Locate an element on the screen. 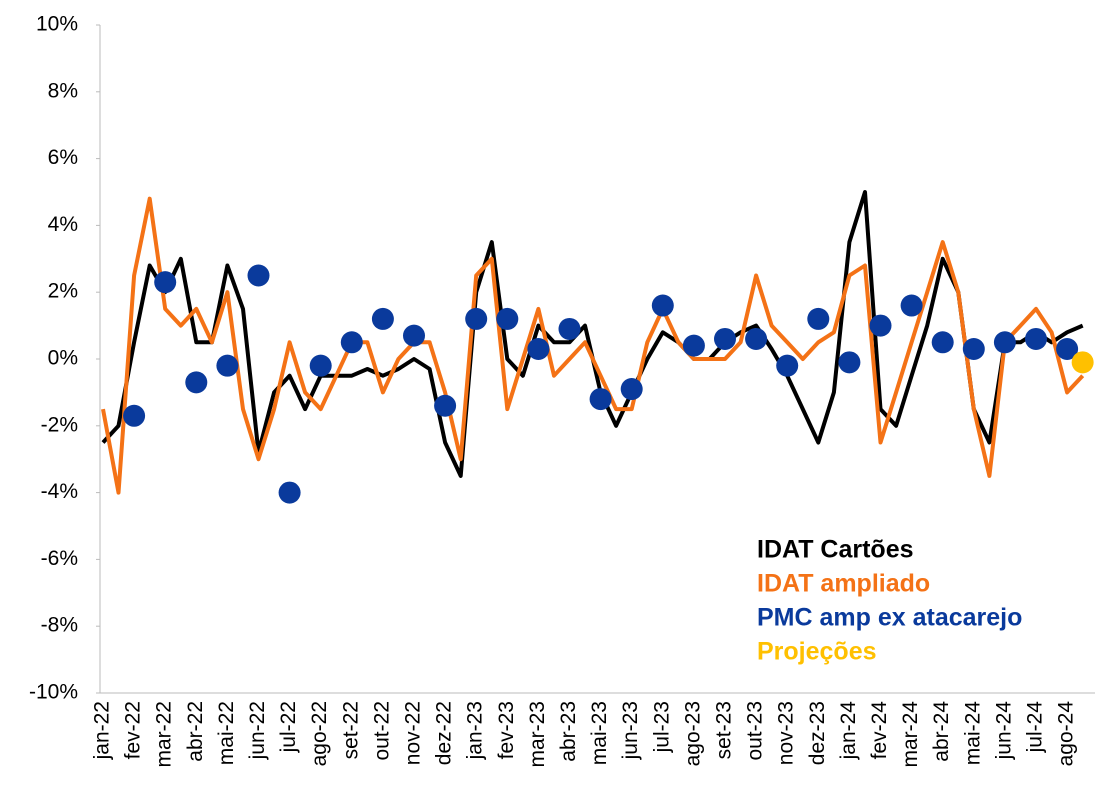 This screenshot has height=801, width=1109. x-tick-label: mar-23 is located at coordinates (537, 734).